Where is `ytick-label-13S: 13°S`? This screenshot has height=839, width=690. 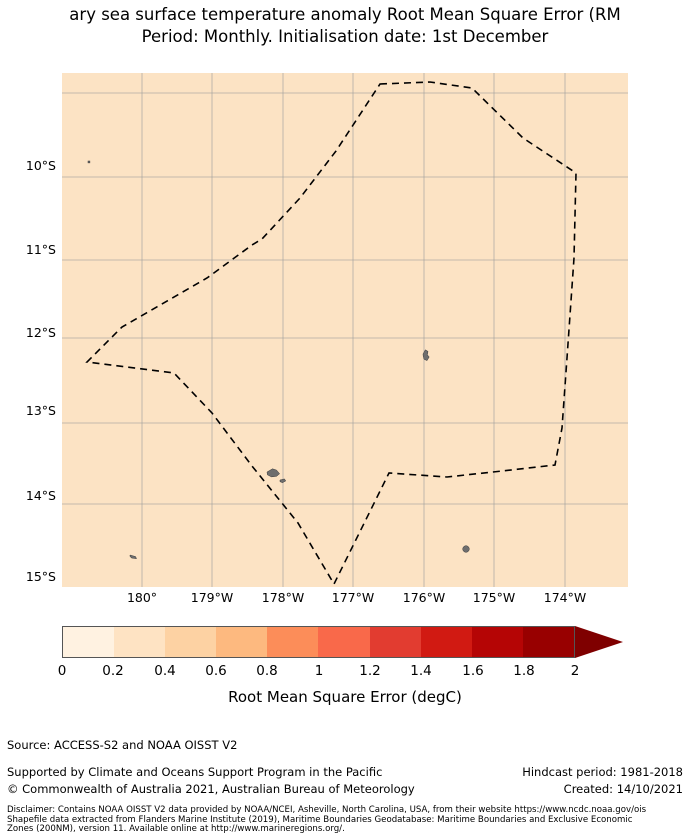
ytick-label-13S: 13°S is located at coordinates (40, 410).